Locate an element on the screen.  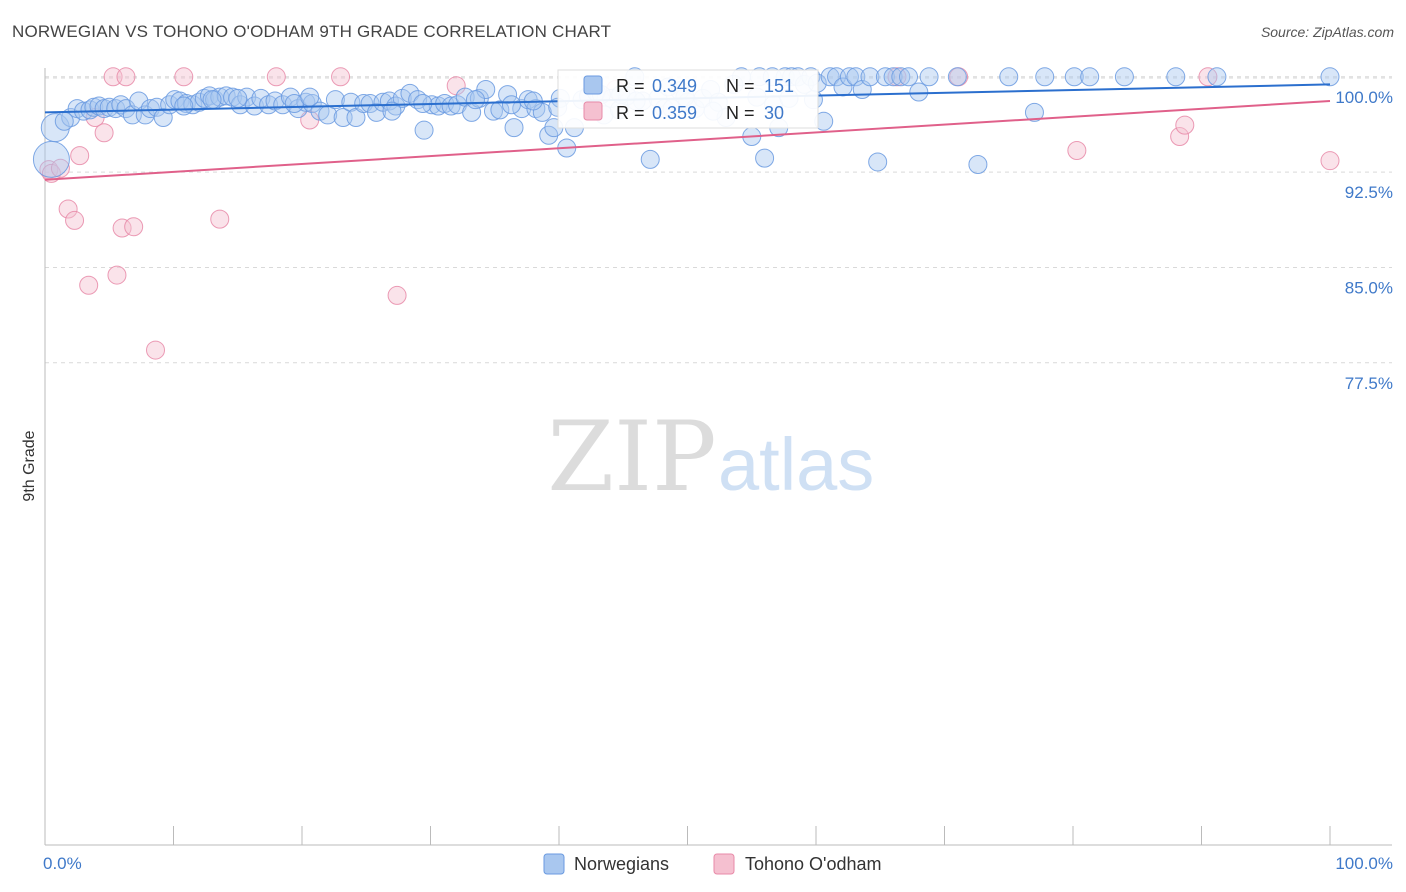
watermark-zip: ZIP is located at coordinates (631, 457).